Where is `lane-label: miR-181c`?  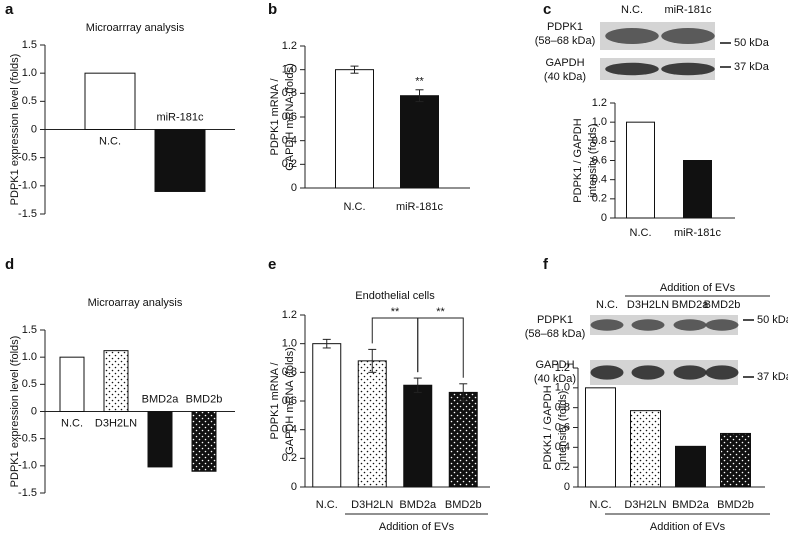 lane-label: miR-181c is located at coordinates (688, 10).